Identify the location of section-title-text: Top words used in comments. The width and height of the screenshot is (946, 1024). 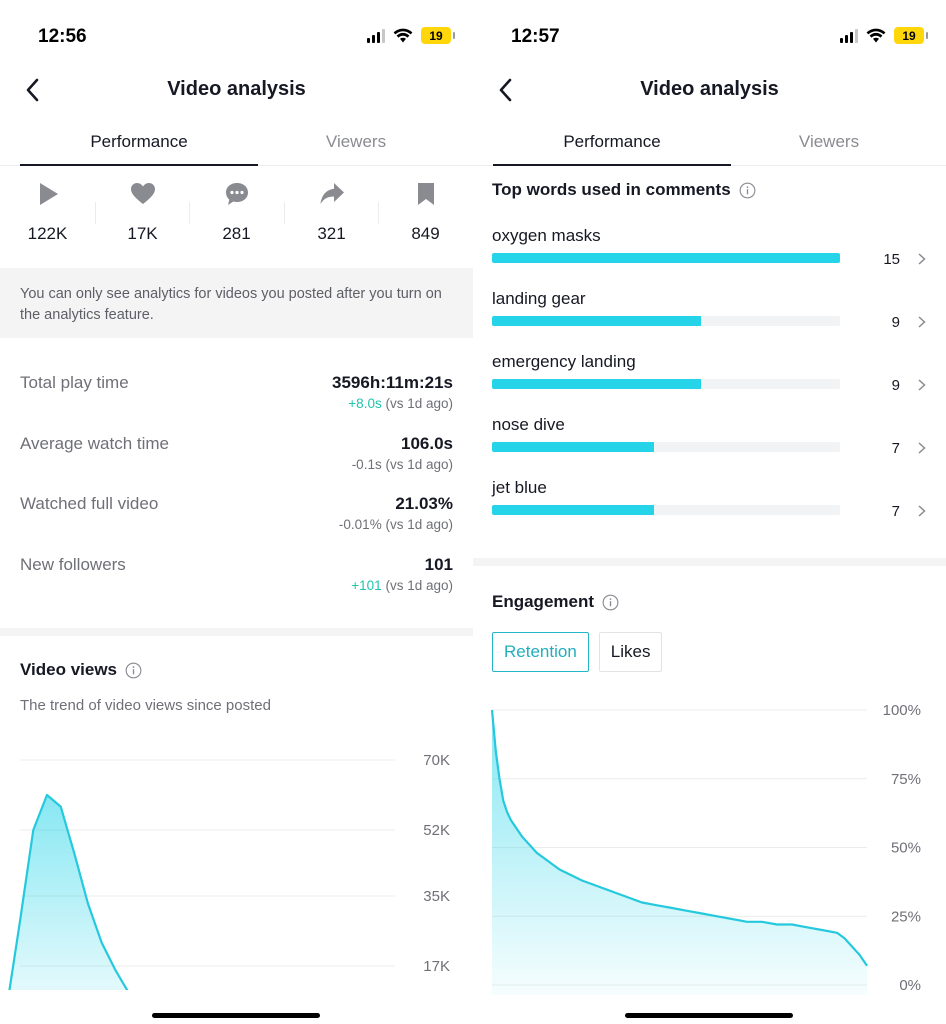
(611, 189).